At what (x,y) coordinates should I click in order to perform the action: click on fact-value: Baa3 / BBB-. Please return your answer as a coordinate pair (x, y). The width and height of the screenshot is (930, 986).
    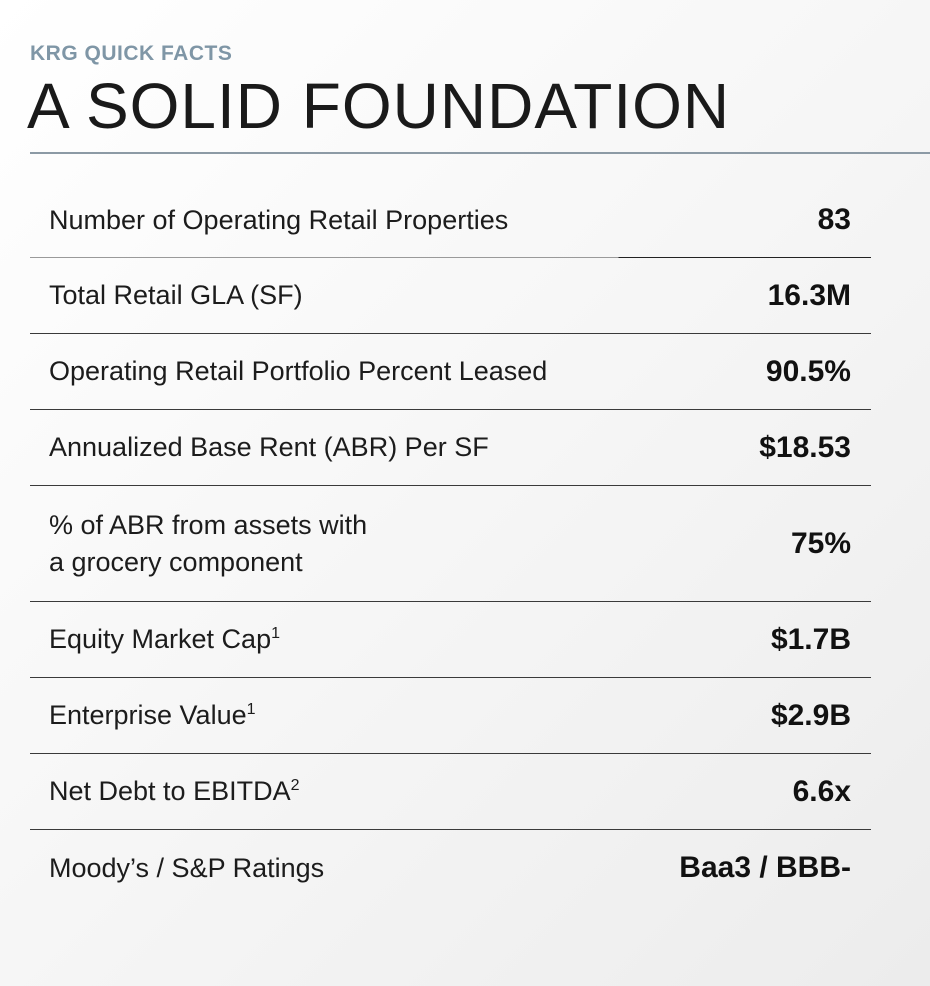
    Looking at the image, I should click on (765, 867).